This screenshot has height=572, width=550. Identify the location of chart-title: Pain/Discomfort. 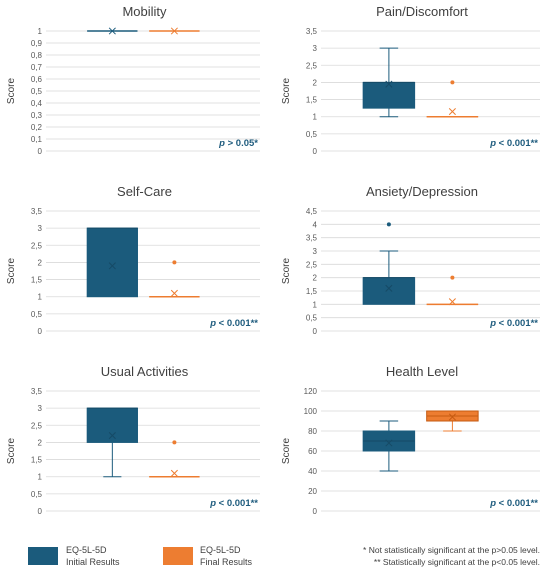
(422, 11).